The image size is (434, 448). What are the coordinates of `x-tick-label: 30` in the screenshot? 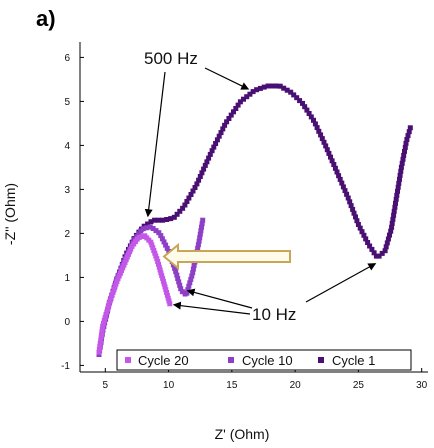 It's located at (422, 385).